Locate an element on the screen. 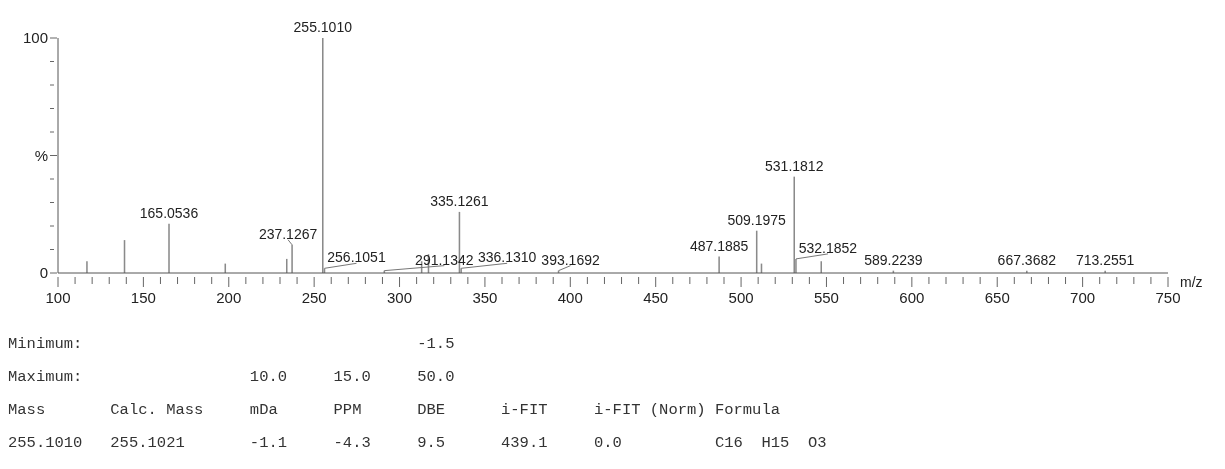 The width and height of the screenshot is (1225, 469). y-tick-label: % is located at coordinates (41, 155).